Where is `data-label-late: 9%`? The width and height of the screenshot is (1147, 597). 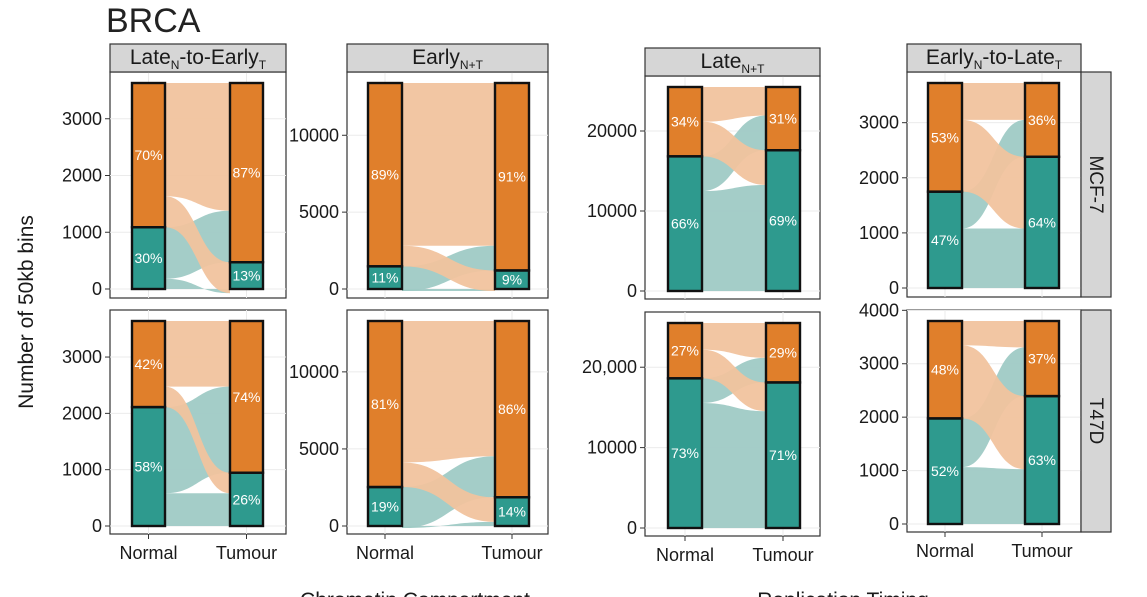
data-label-late: 9% is located at coordinates (512, 280).